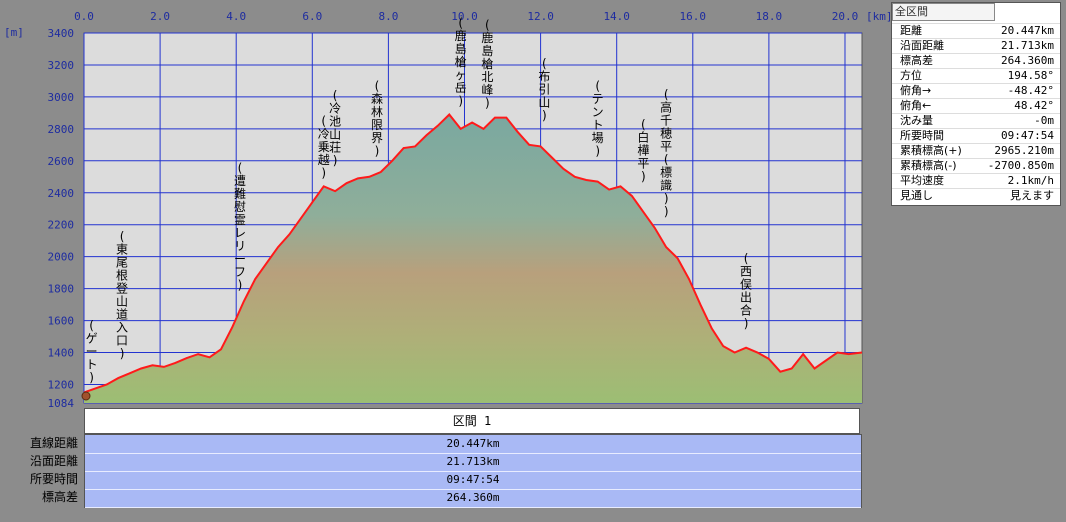 Image resolution: width=1066 pixels, height=522 pixels. What do you see at coordinates (160, 16) in the screenshot?
I see `x-tick-label: 2.0` at bounding box center [160, 16].